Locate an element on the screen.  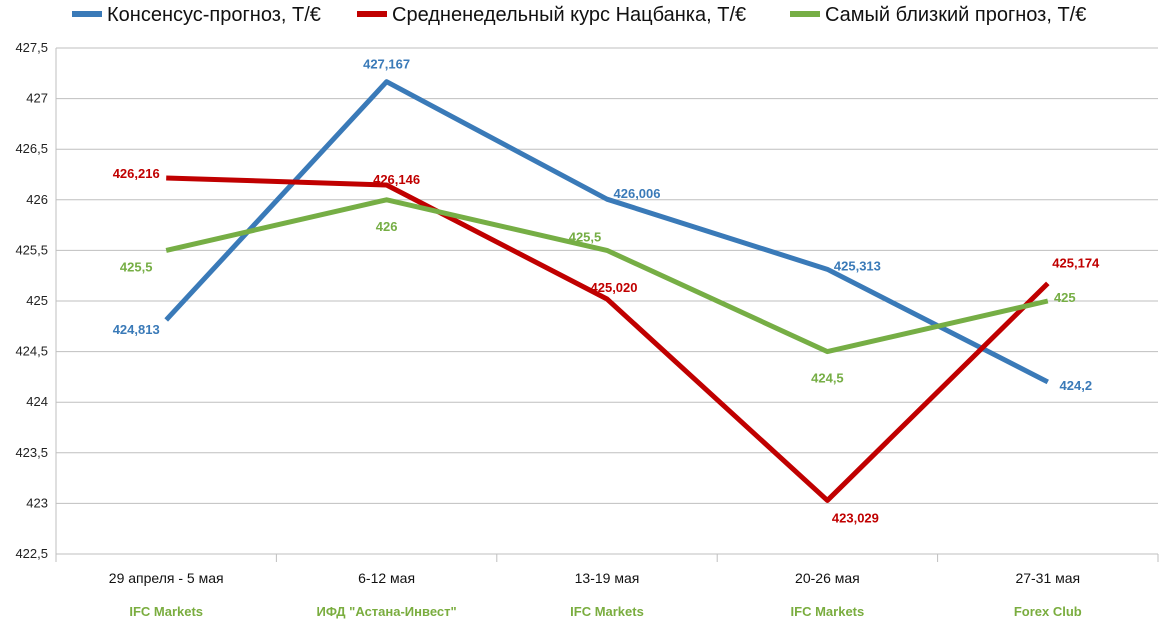
y-tick-label: 424,5 is located at coordinates (31, 351).